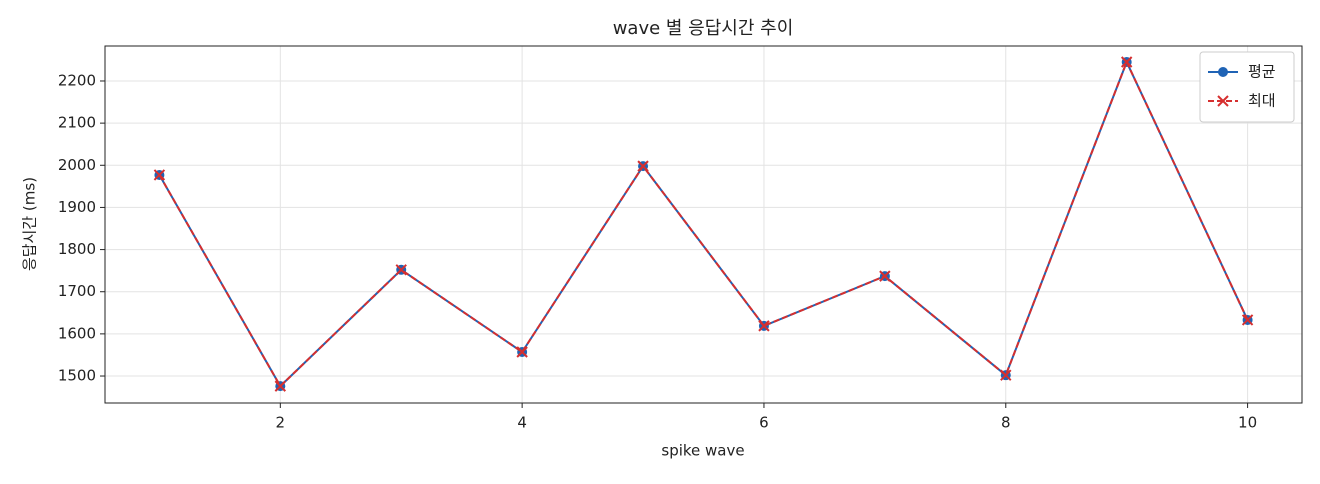  I want to click on legend-label: 평균, so click(1262, 72).